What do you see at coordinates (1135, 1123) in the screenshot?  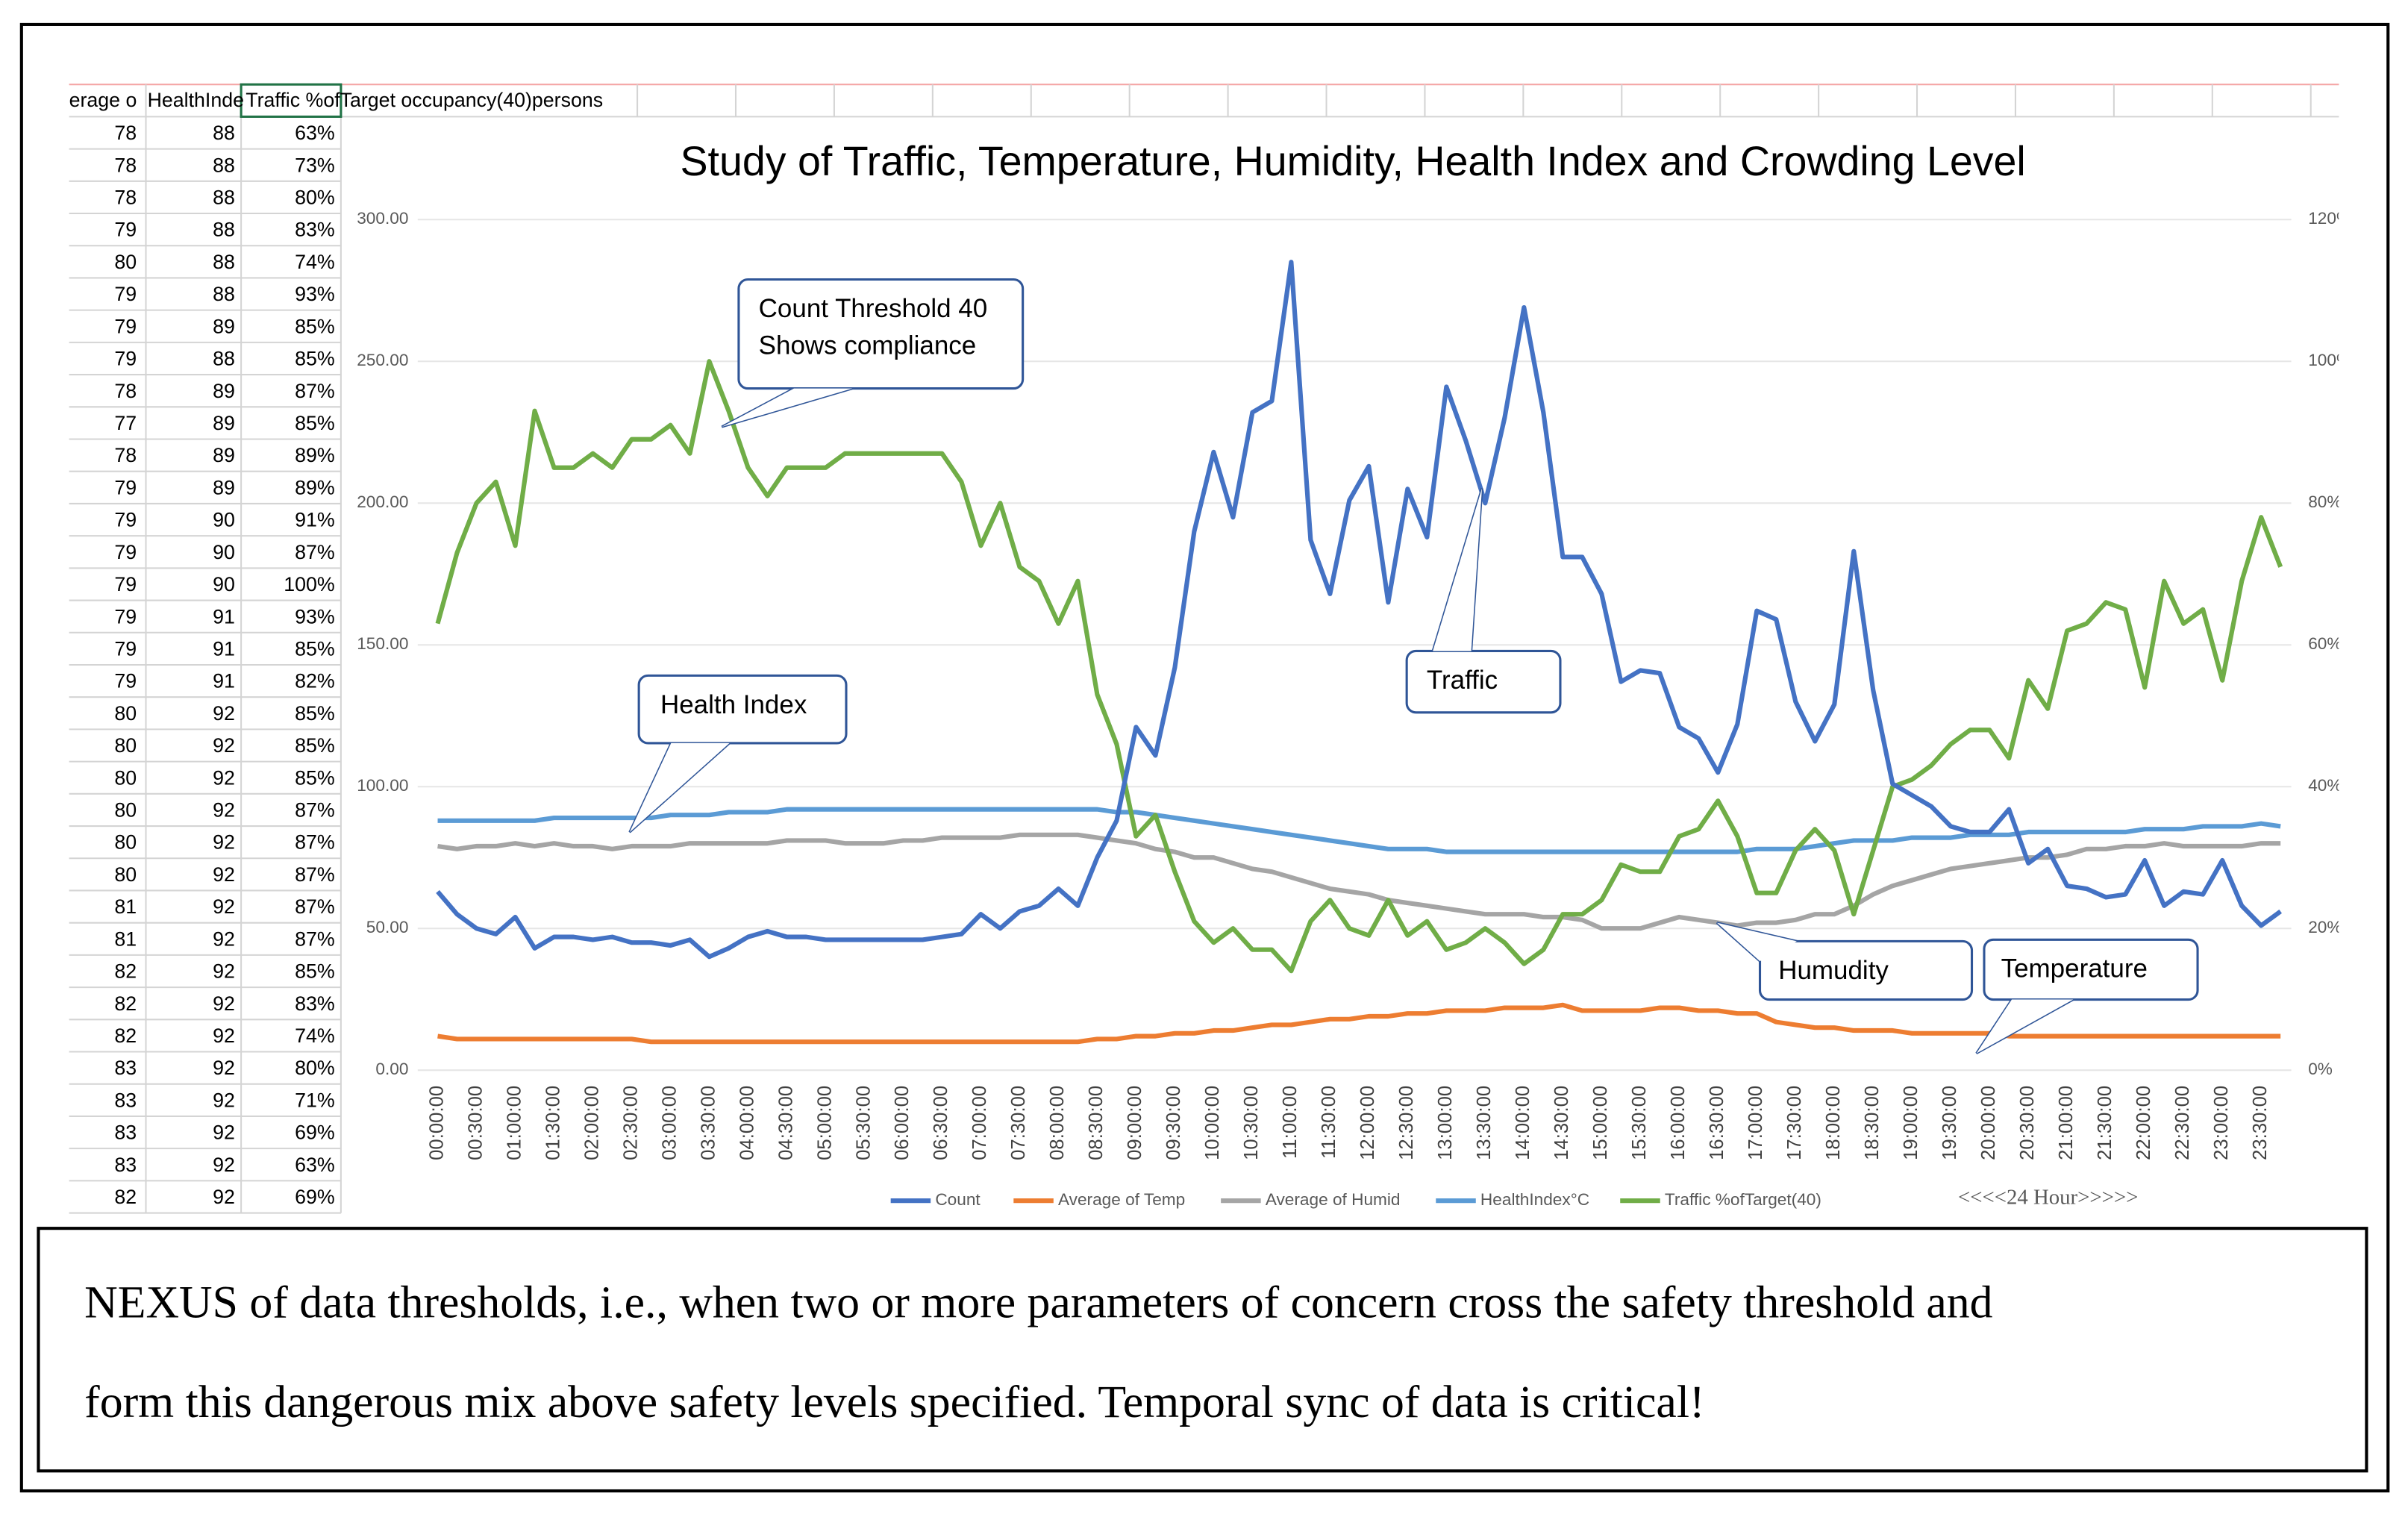 I see `x-tick-label: 09:00:00` at bounding box center [1135, 1123].